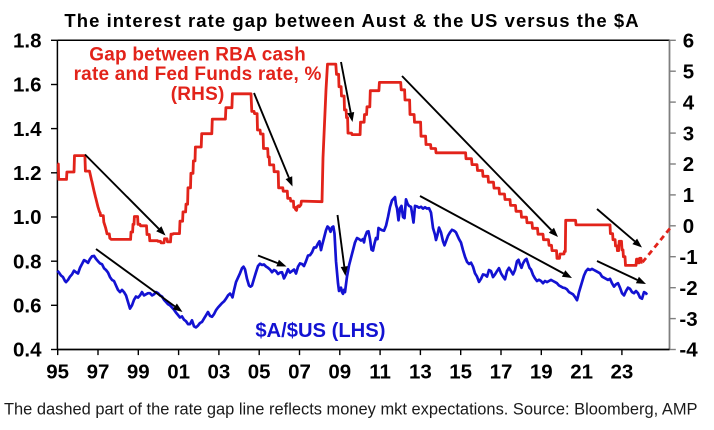 Image resolution: width=714 pixels, height=430 pixels. Describe the element at coordinates (57, 372) in the screenshot. I see `svg-text: 95` at that location.